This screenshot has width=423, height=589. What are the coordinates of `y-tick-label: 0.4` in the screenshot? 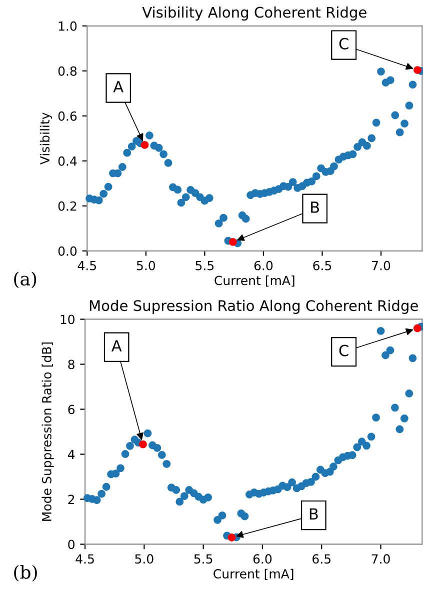 It's located at (67, 161).